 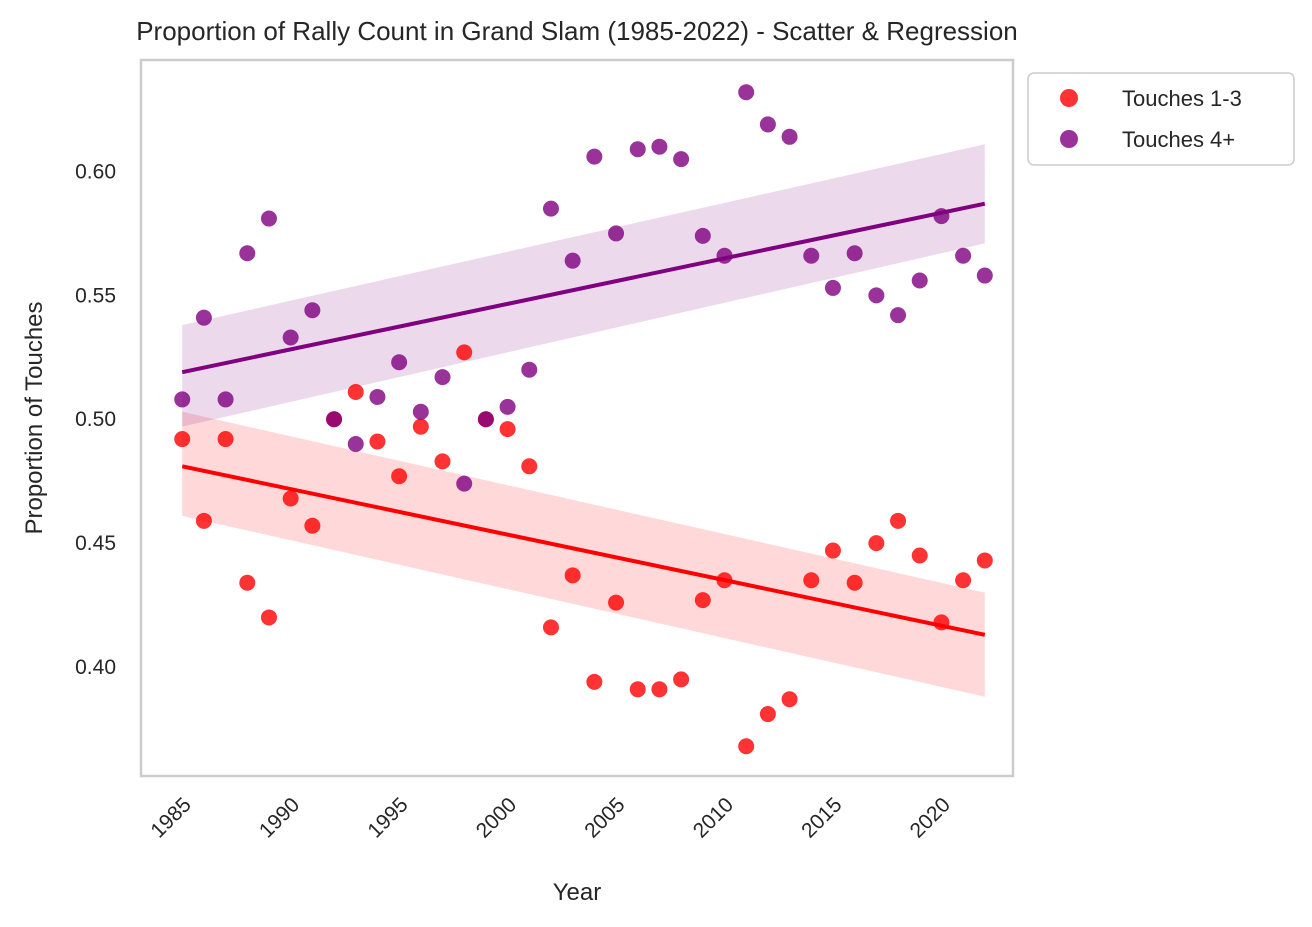 I want to click on y-axis-label: Proportion of Touches, so click(x=34, y=417).